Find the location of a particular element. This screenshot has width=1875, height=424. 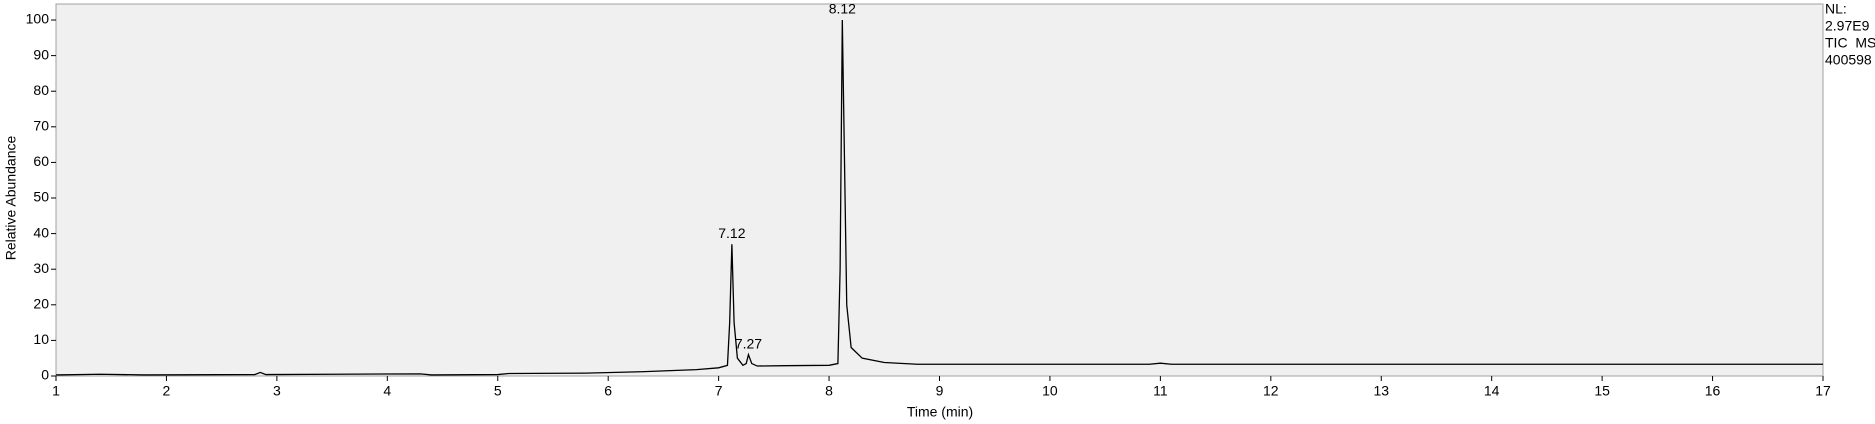

peak-label: 7.12 is located at coordinates (731, 233).